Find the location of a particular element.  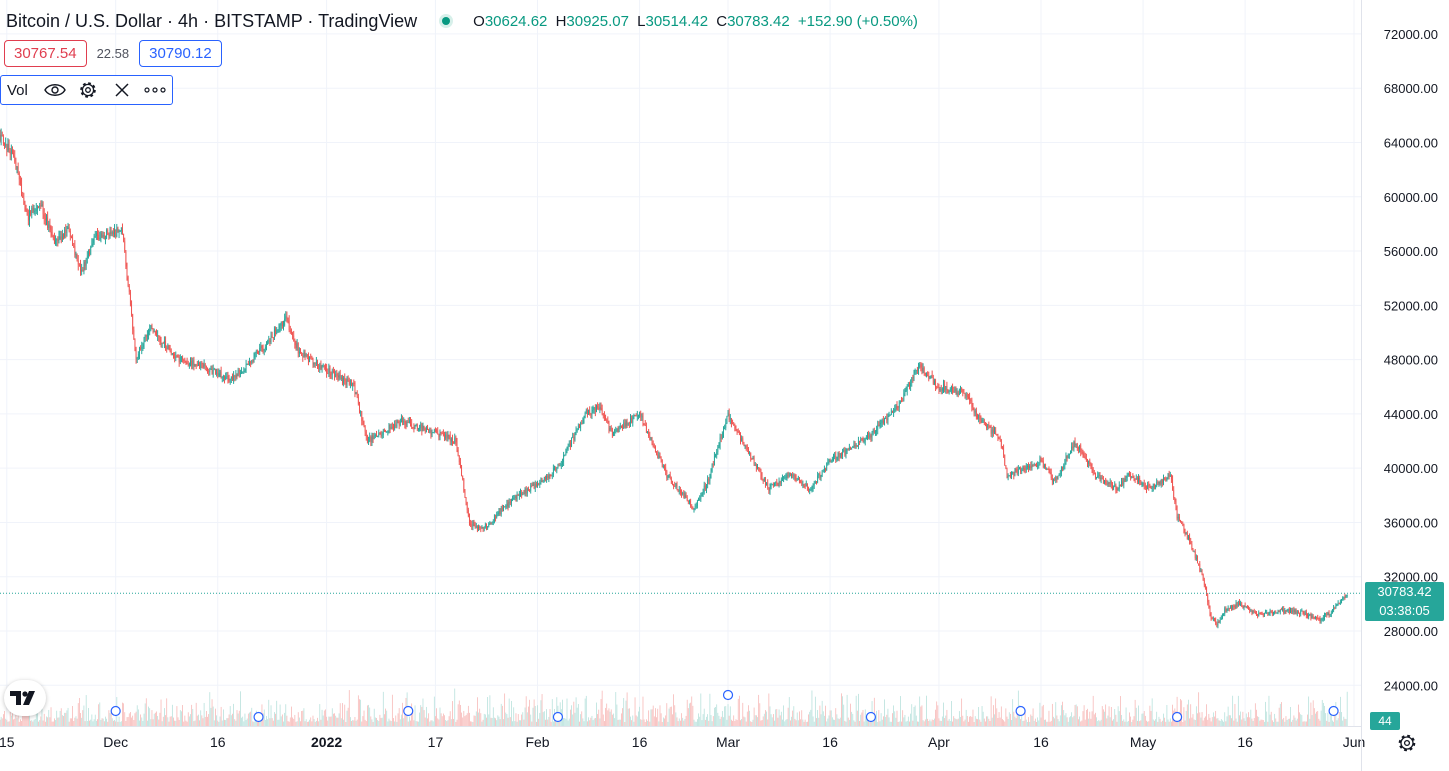

chart-settings-gear-icon is located at coordinates (1407, 743).